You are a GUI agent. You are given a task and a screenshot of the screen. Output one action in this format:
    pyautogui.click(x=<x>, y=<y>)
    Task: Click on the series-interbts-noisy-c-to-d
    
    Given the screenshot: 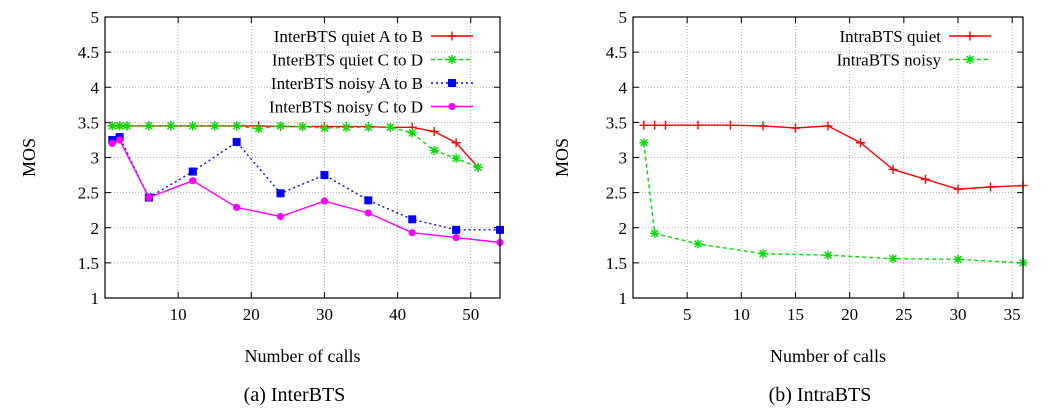 What is the action you would take?
    pyautogui.click(x=306, y=191)
    